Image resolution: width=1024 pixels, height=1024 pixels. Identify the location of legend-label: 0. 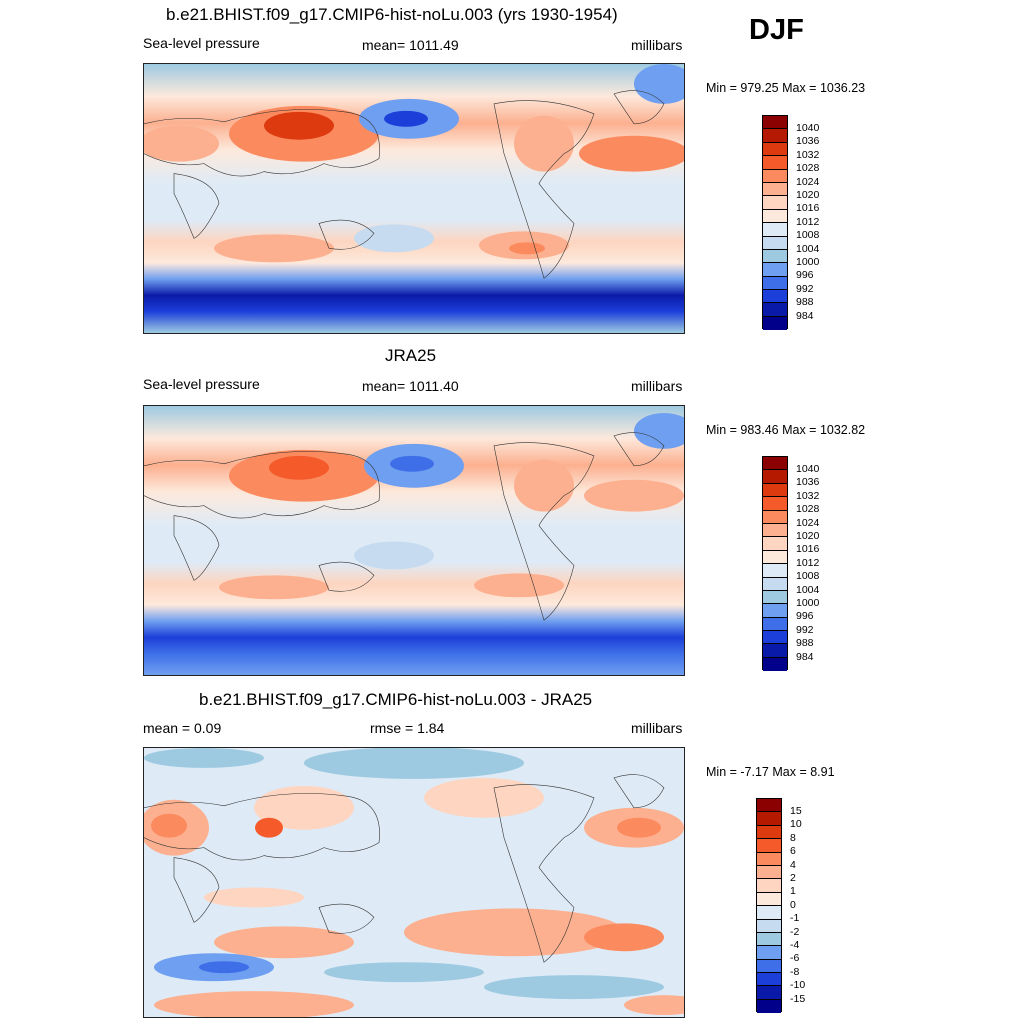
(793, 904).